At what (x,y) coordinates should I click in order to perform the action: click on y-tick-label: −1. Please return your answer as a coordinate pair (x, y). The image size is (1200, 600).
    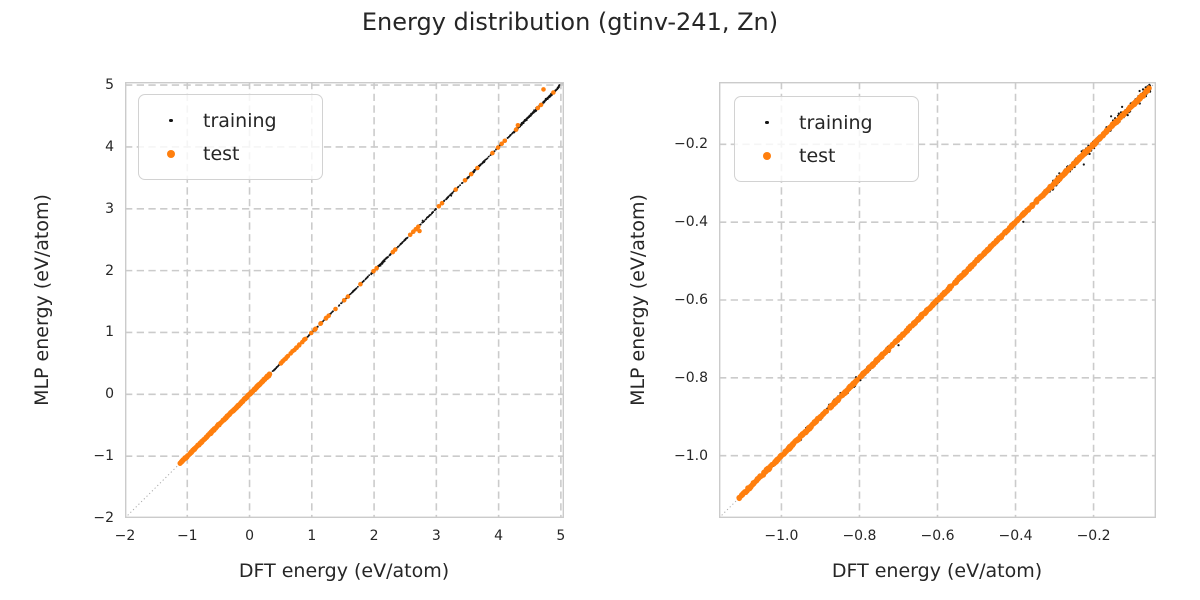
    Looking at the image, I should click on (103, 456).